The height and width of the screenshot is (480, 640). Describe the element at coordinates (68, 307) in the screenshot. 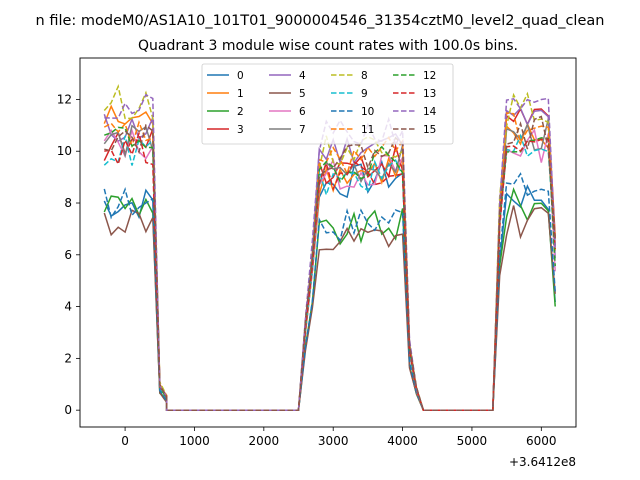

I see `y-tick-label: 4` at that location.